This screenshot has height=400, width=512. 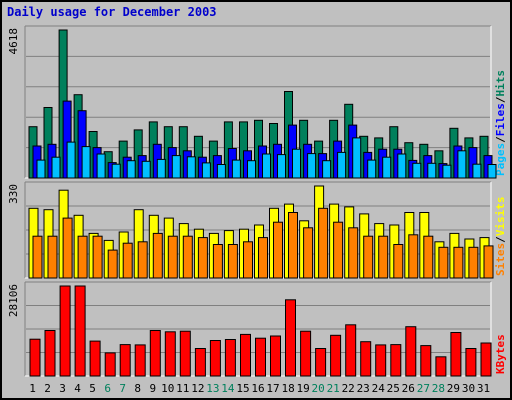 I want to click on legend-entry: Visits, so click(x=500, y=217).